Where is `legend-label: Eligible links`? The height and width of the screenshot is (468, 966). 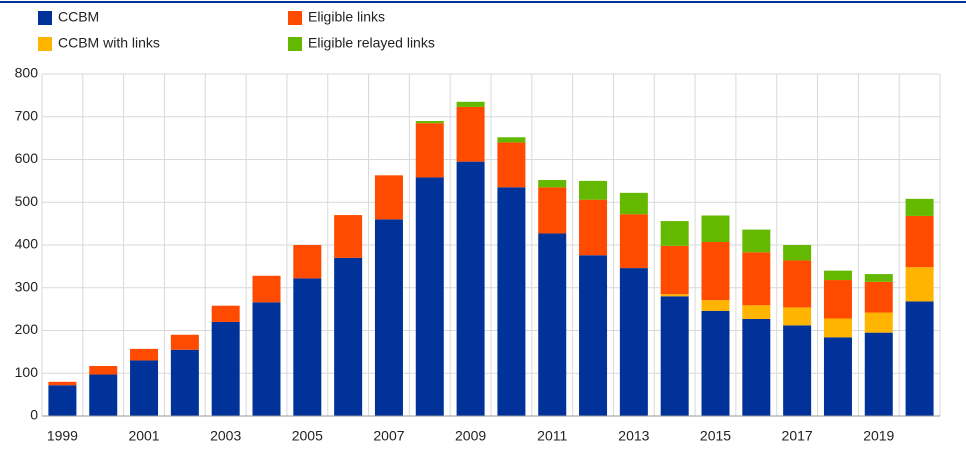 legend-label: Eligible links is located at coordinates (346, 17).